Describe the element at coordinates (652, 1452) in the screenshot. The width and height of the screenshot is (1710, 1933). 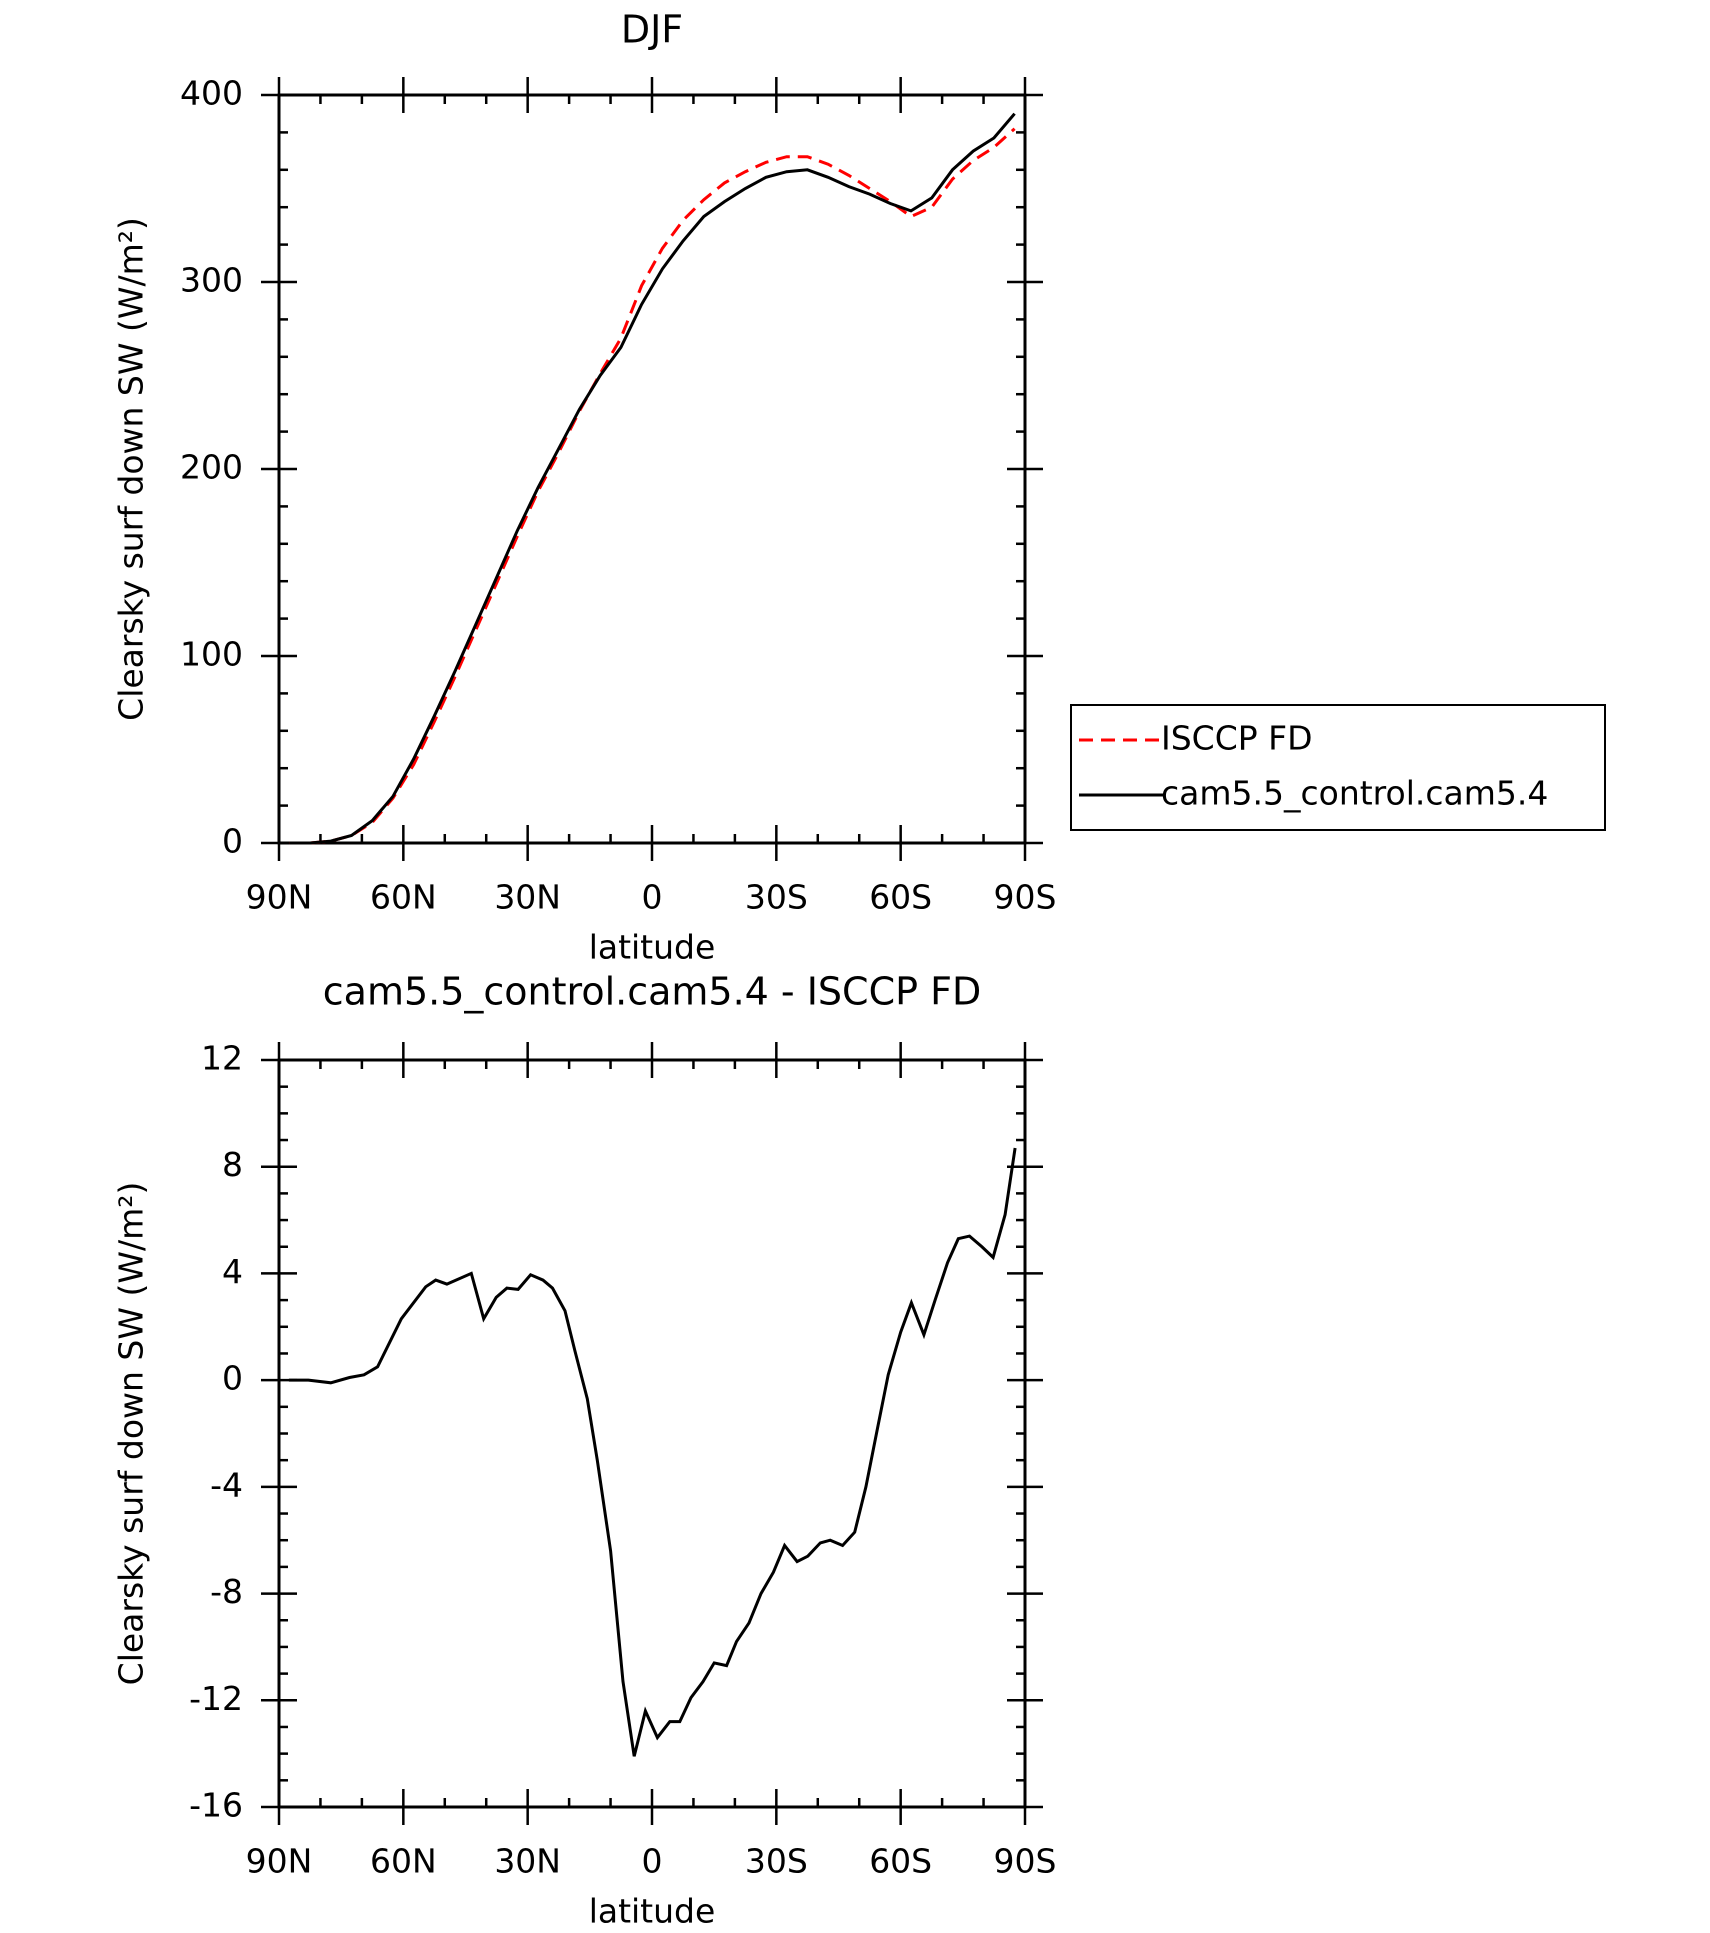
I see `data-line` at that location.